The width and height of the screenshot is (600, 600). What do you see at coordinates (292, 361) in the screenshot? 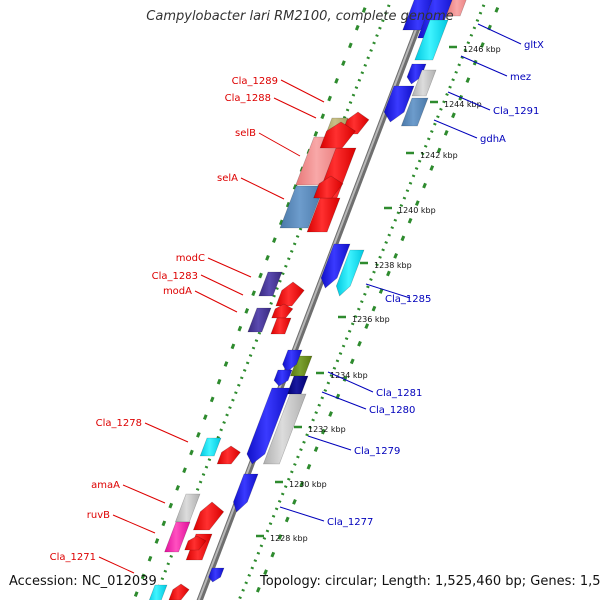
I see `gene-cla-1281-arrow` at bounding box center [292, 361].